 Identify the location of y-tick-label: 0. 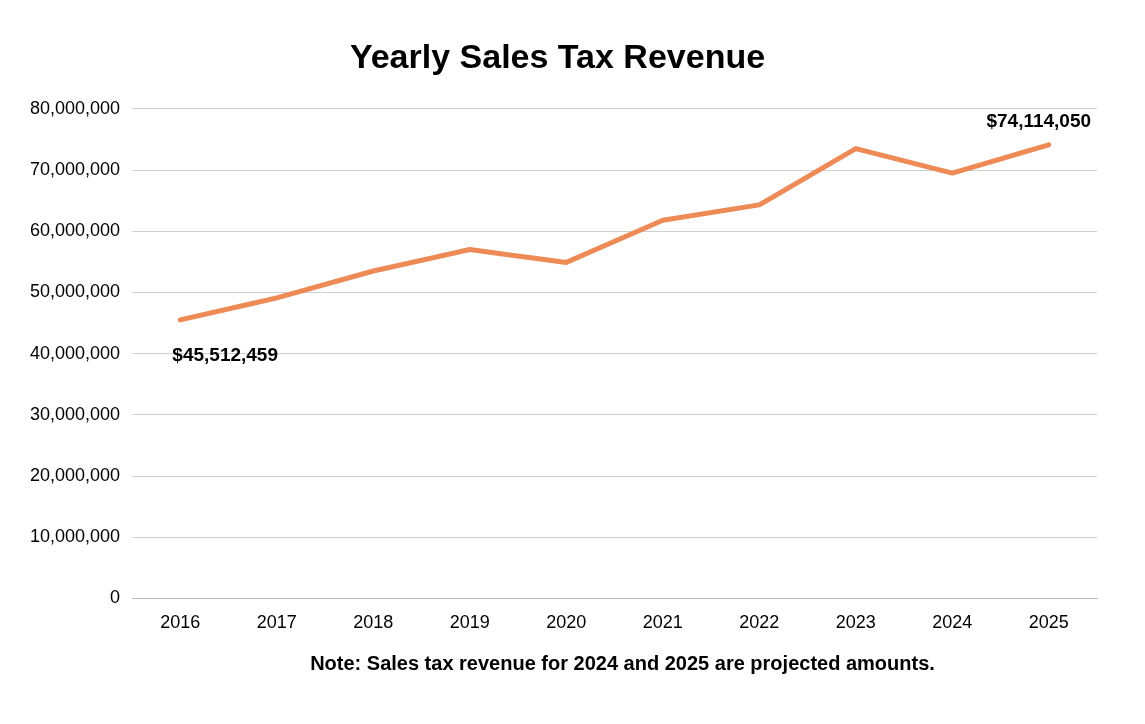
(115, 597).